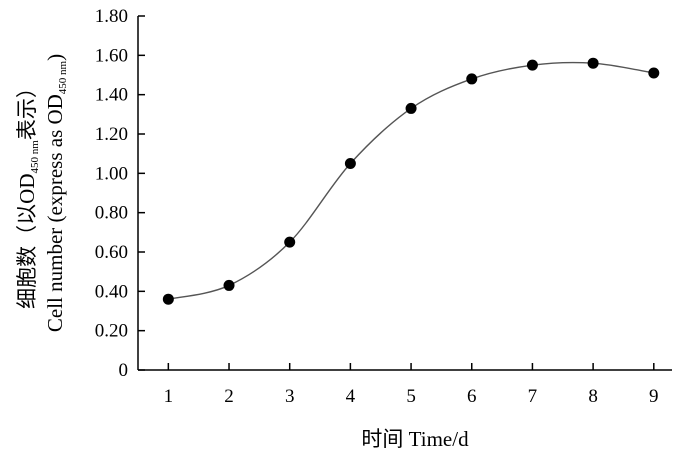 The width and height of the screenshot is (700, 460). What do you see at coordinates (63, 77) in the screenshot?
I see `y-title-2-sub: 450 nm` at bounding box center [63, 77].